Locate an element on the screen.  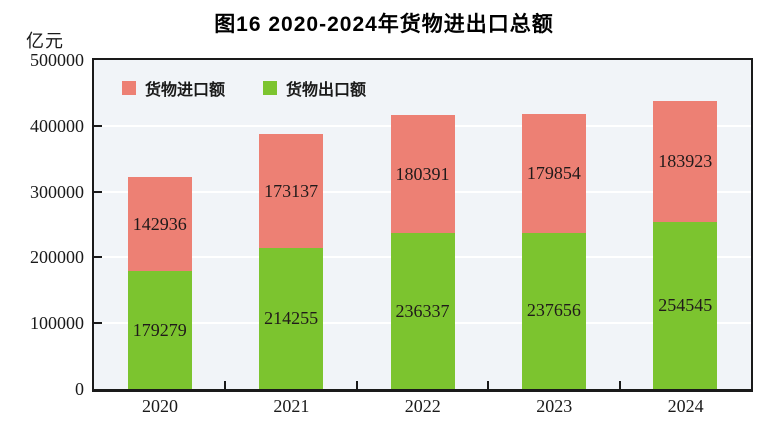
segment-import-2024: 183923 is located at coordinates (685, 161).